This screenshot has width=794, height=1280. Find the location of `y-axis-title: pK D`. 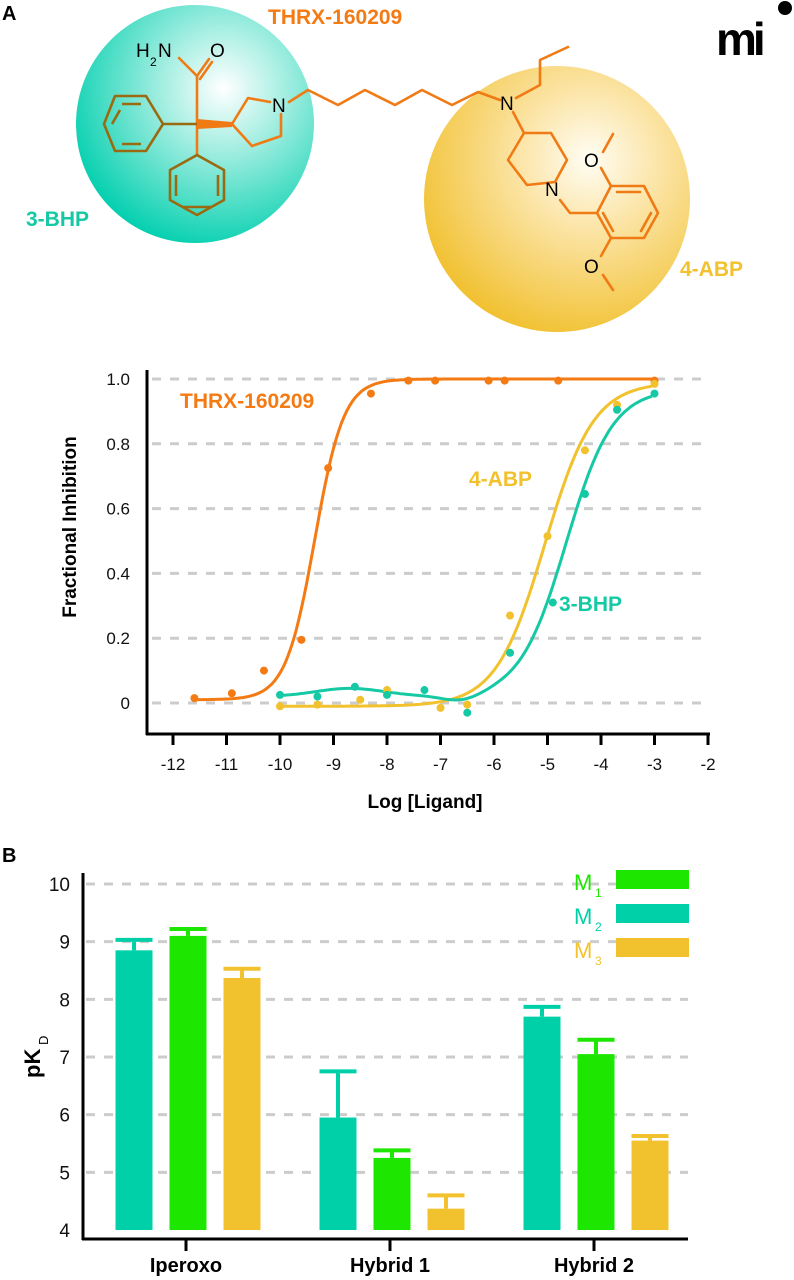

y-axis-title: pK D is located at coordinates (35, 1057).